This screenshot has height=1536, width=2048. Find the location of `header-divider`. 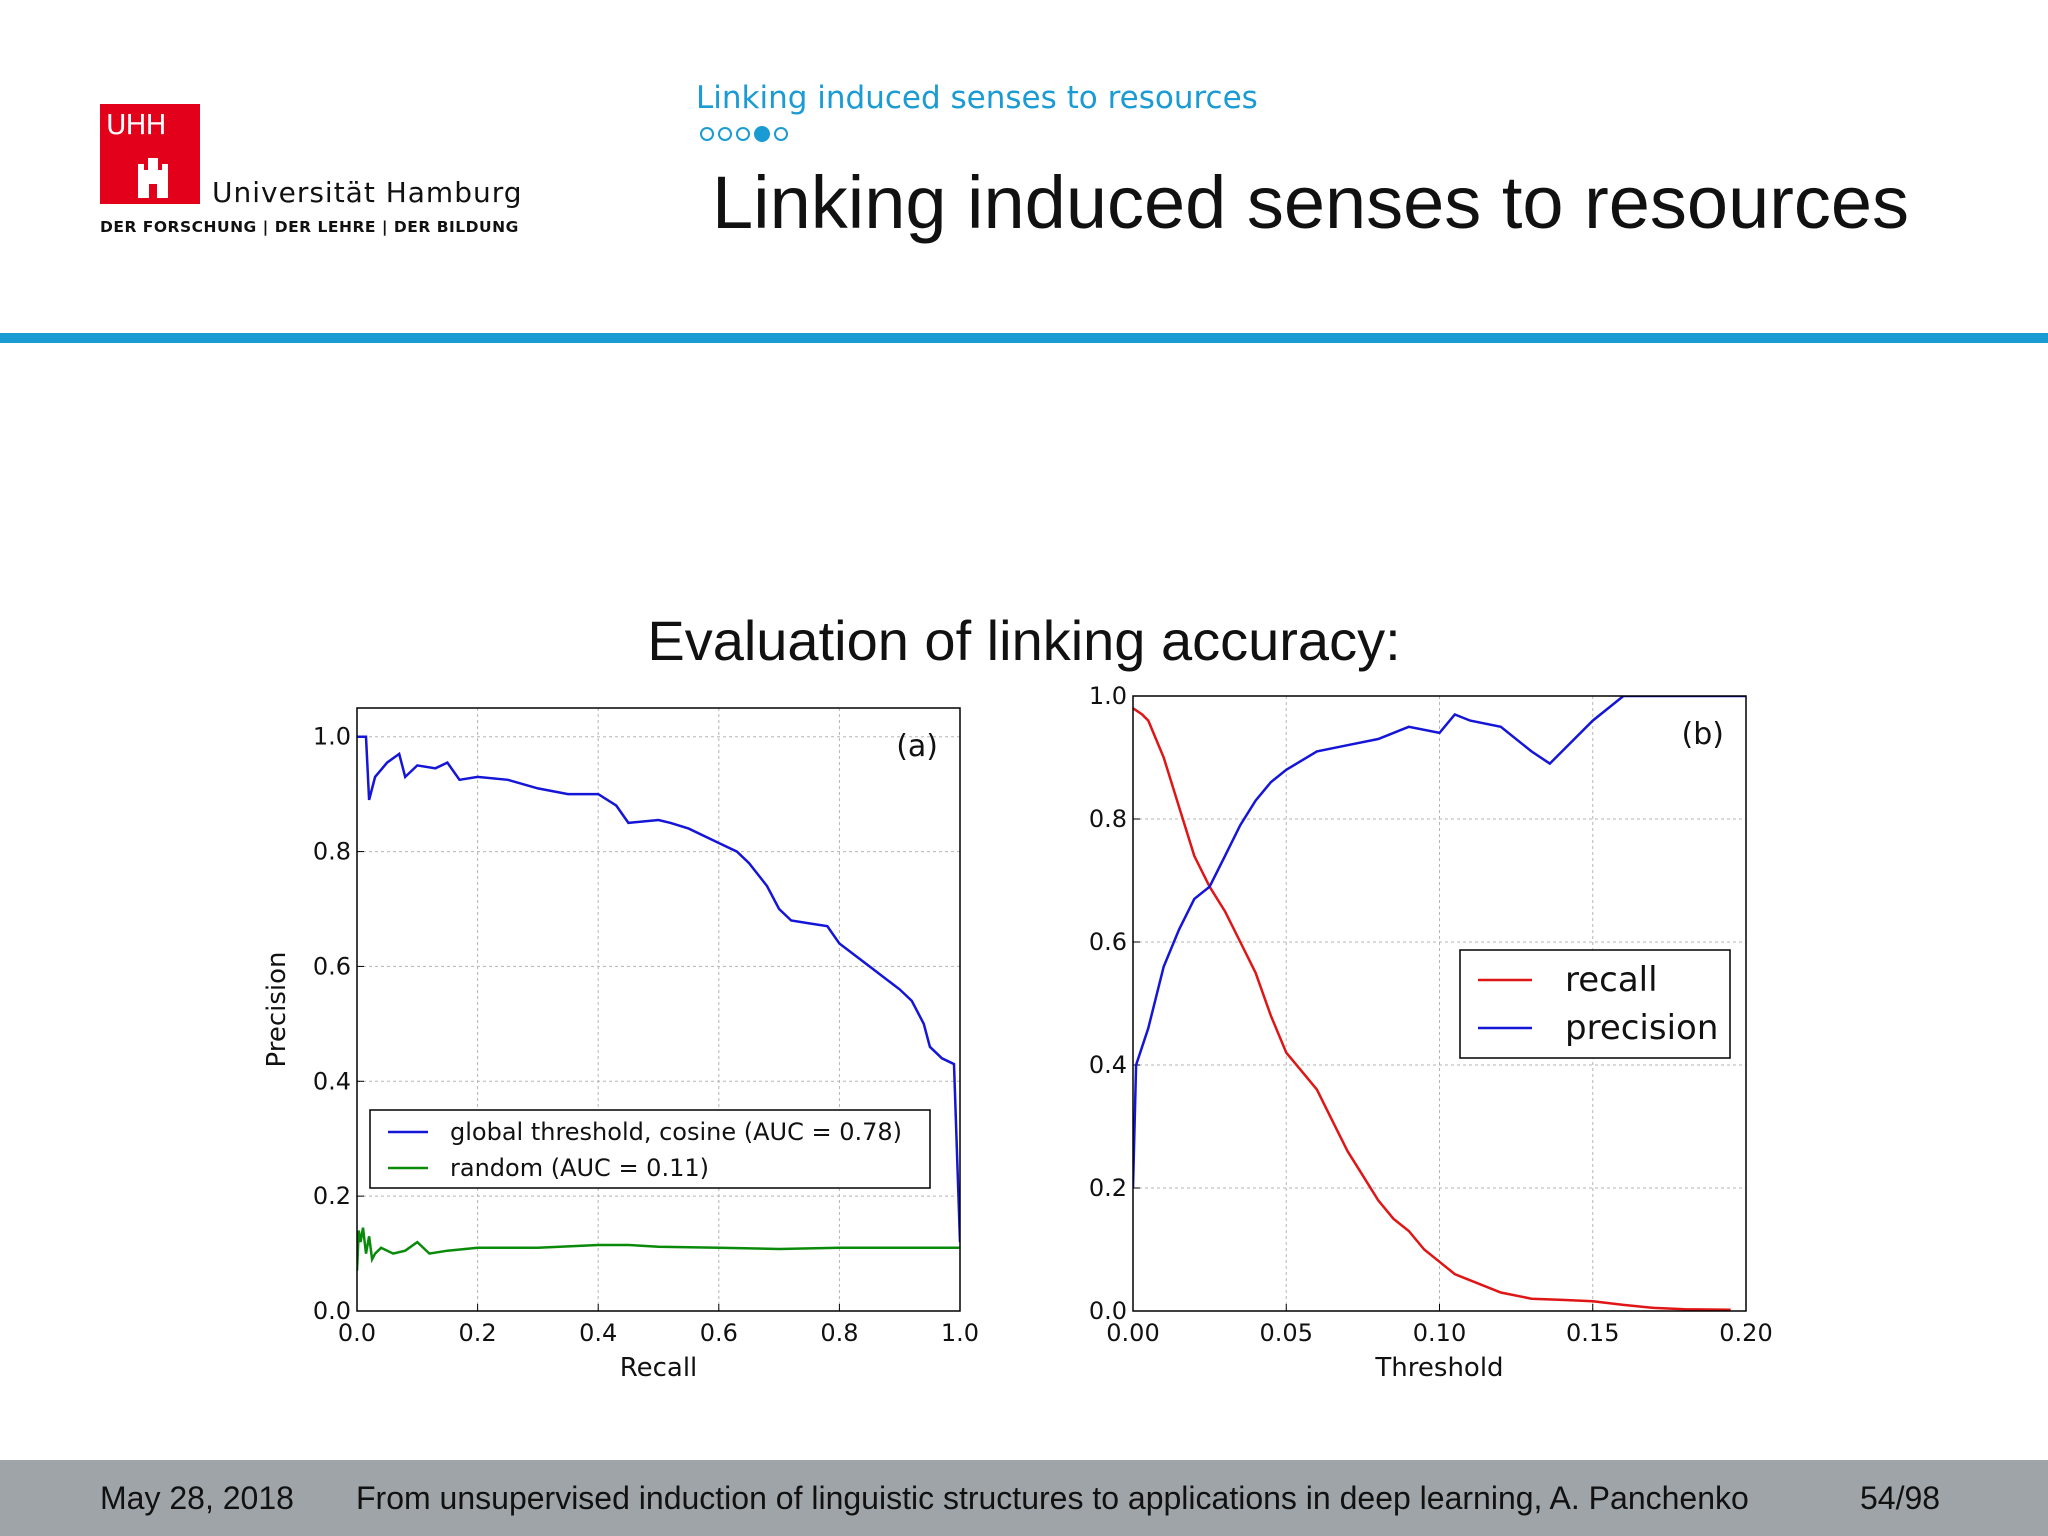

header-divider is located at coordinates (1024, 338).